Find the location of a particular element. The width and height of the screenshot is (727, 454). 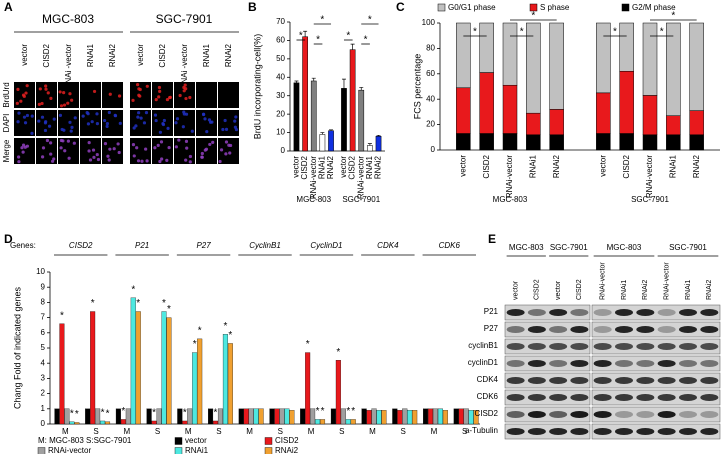

lane-label: vector is located at coordinates (515, 290).